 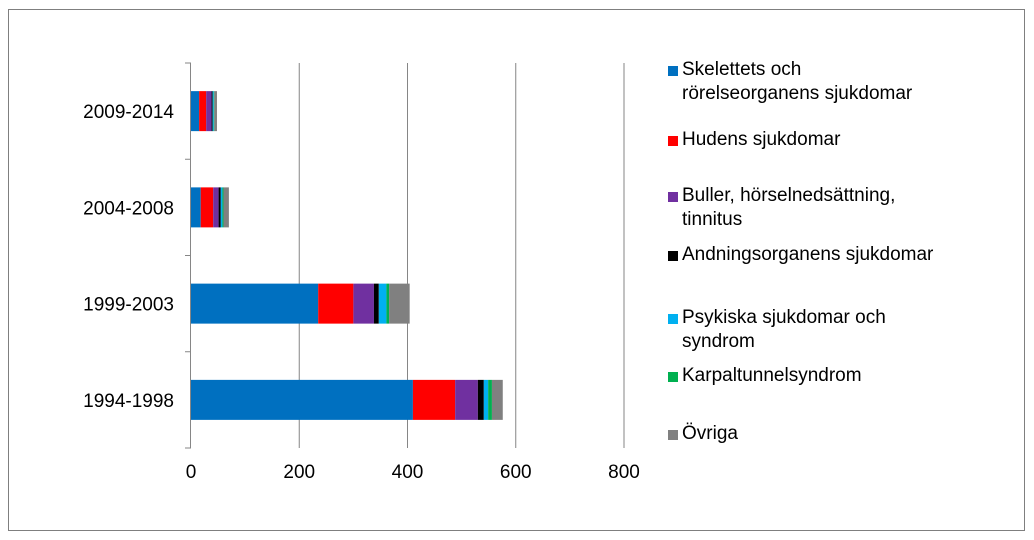 I want to click on legend-item-psykiska: Psykiska sjukdomar och syndrom, so click(x=777, y=330).